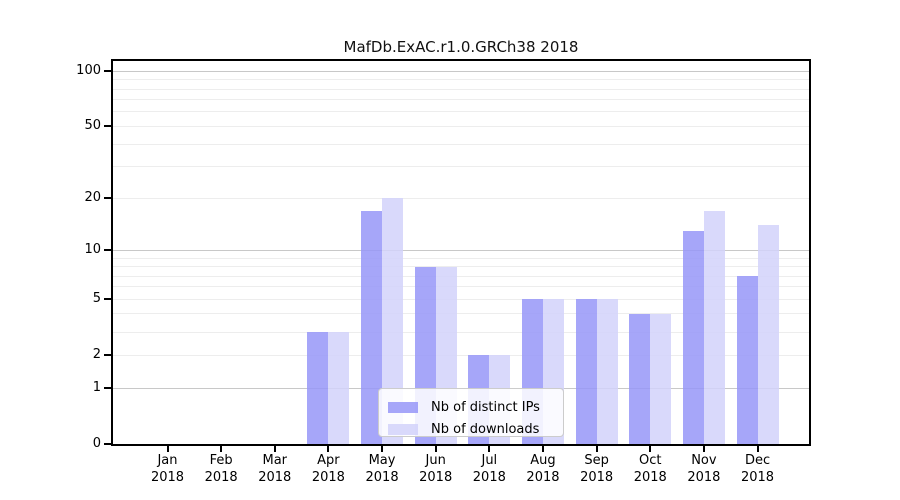 The height and width of the screenshot is (500, 900). What do you see at coordinates (650, 449) in the screenshot?
I see `x-tick-mark-oct-2018` at bounding box center [650, 449].